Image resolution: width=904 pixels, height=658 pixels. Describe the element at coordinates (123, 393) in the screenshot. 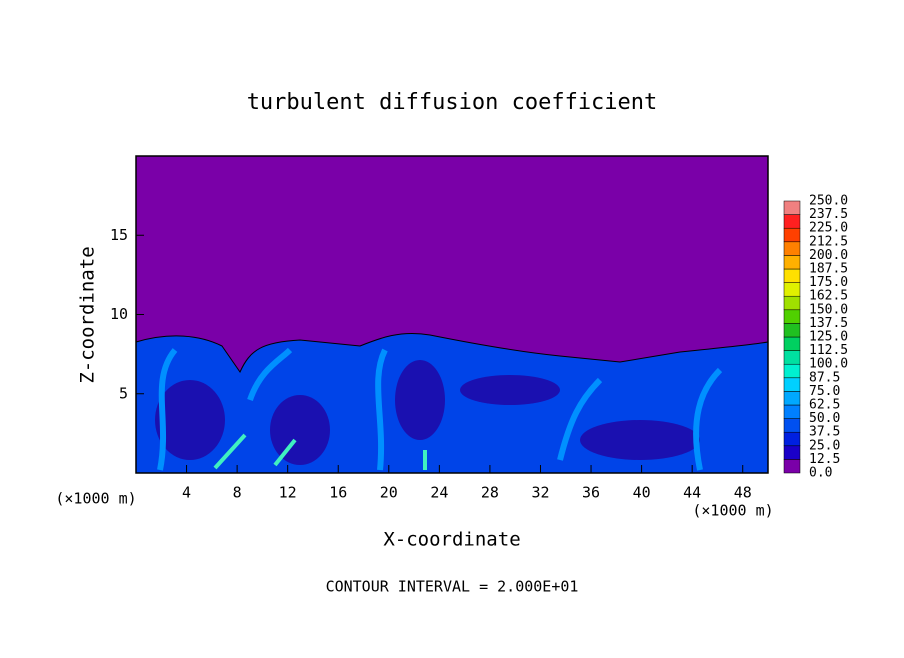

I see `y-tick-label: 5` at that location.